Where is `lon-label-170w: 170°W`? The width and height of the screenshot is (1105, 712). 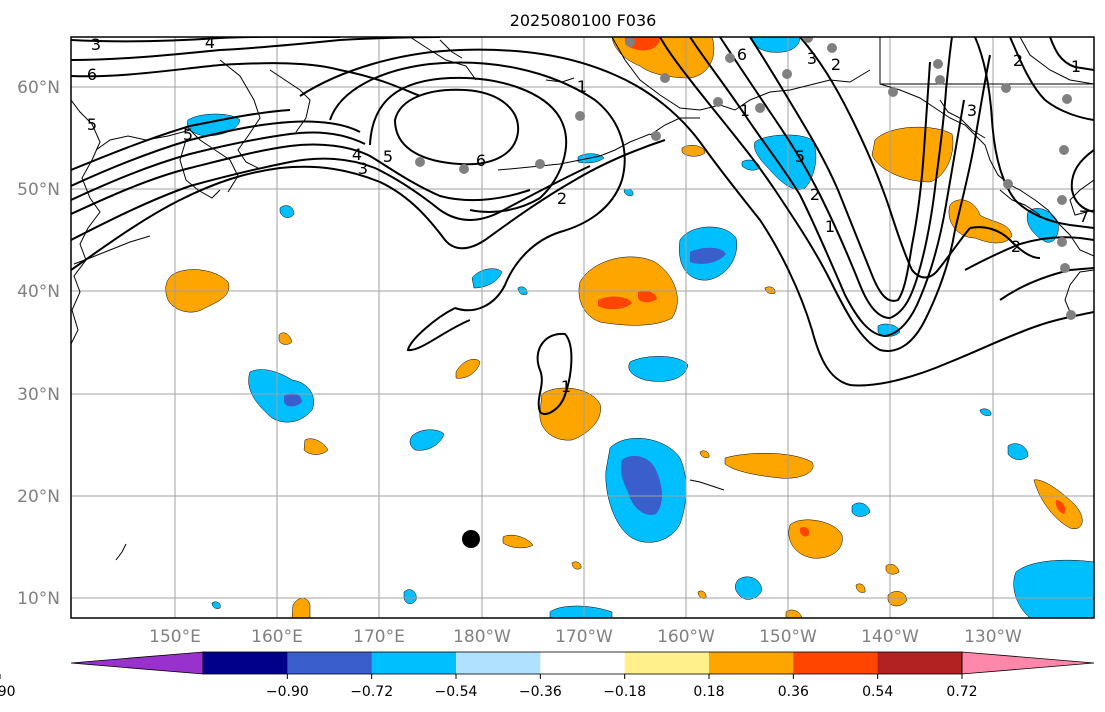 lon-label-170w: 170°W is located at coordinates (584, 637).